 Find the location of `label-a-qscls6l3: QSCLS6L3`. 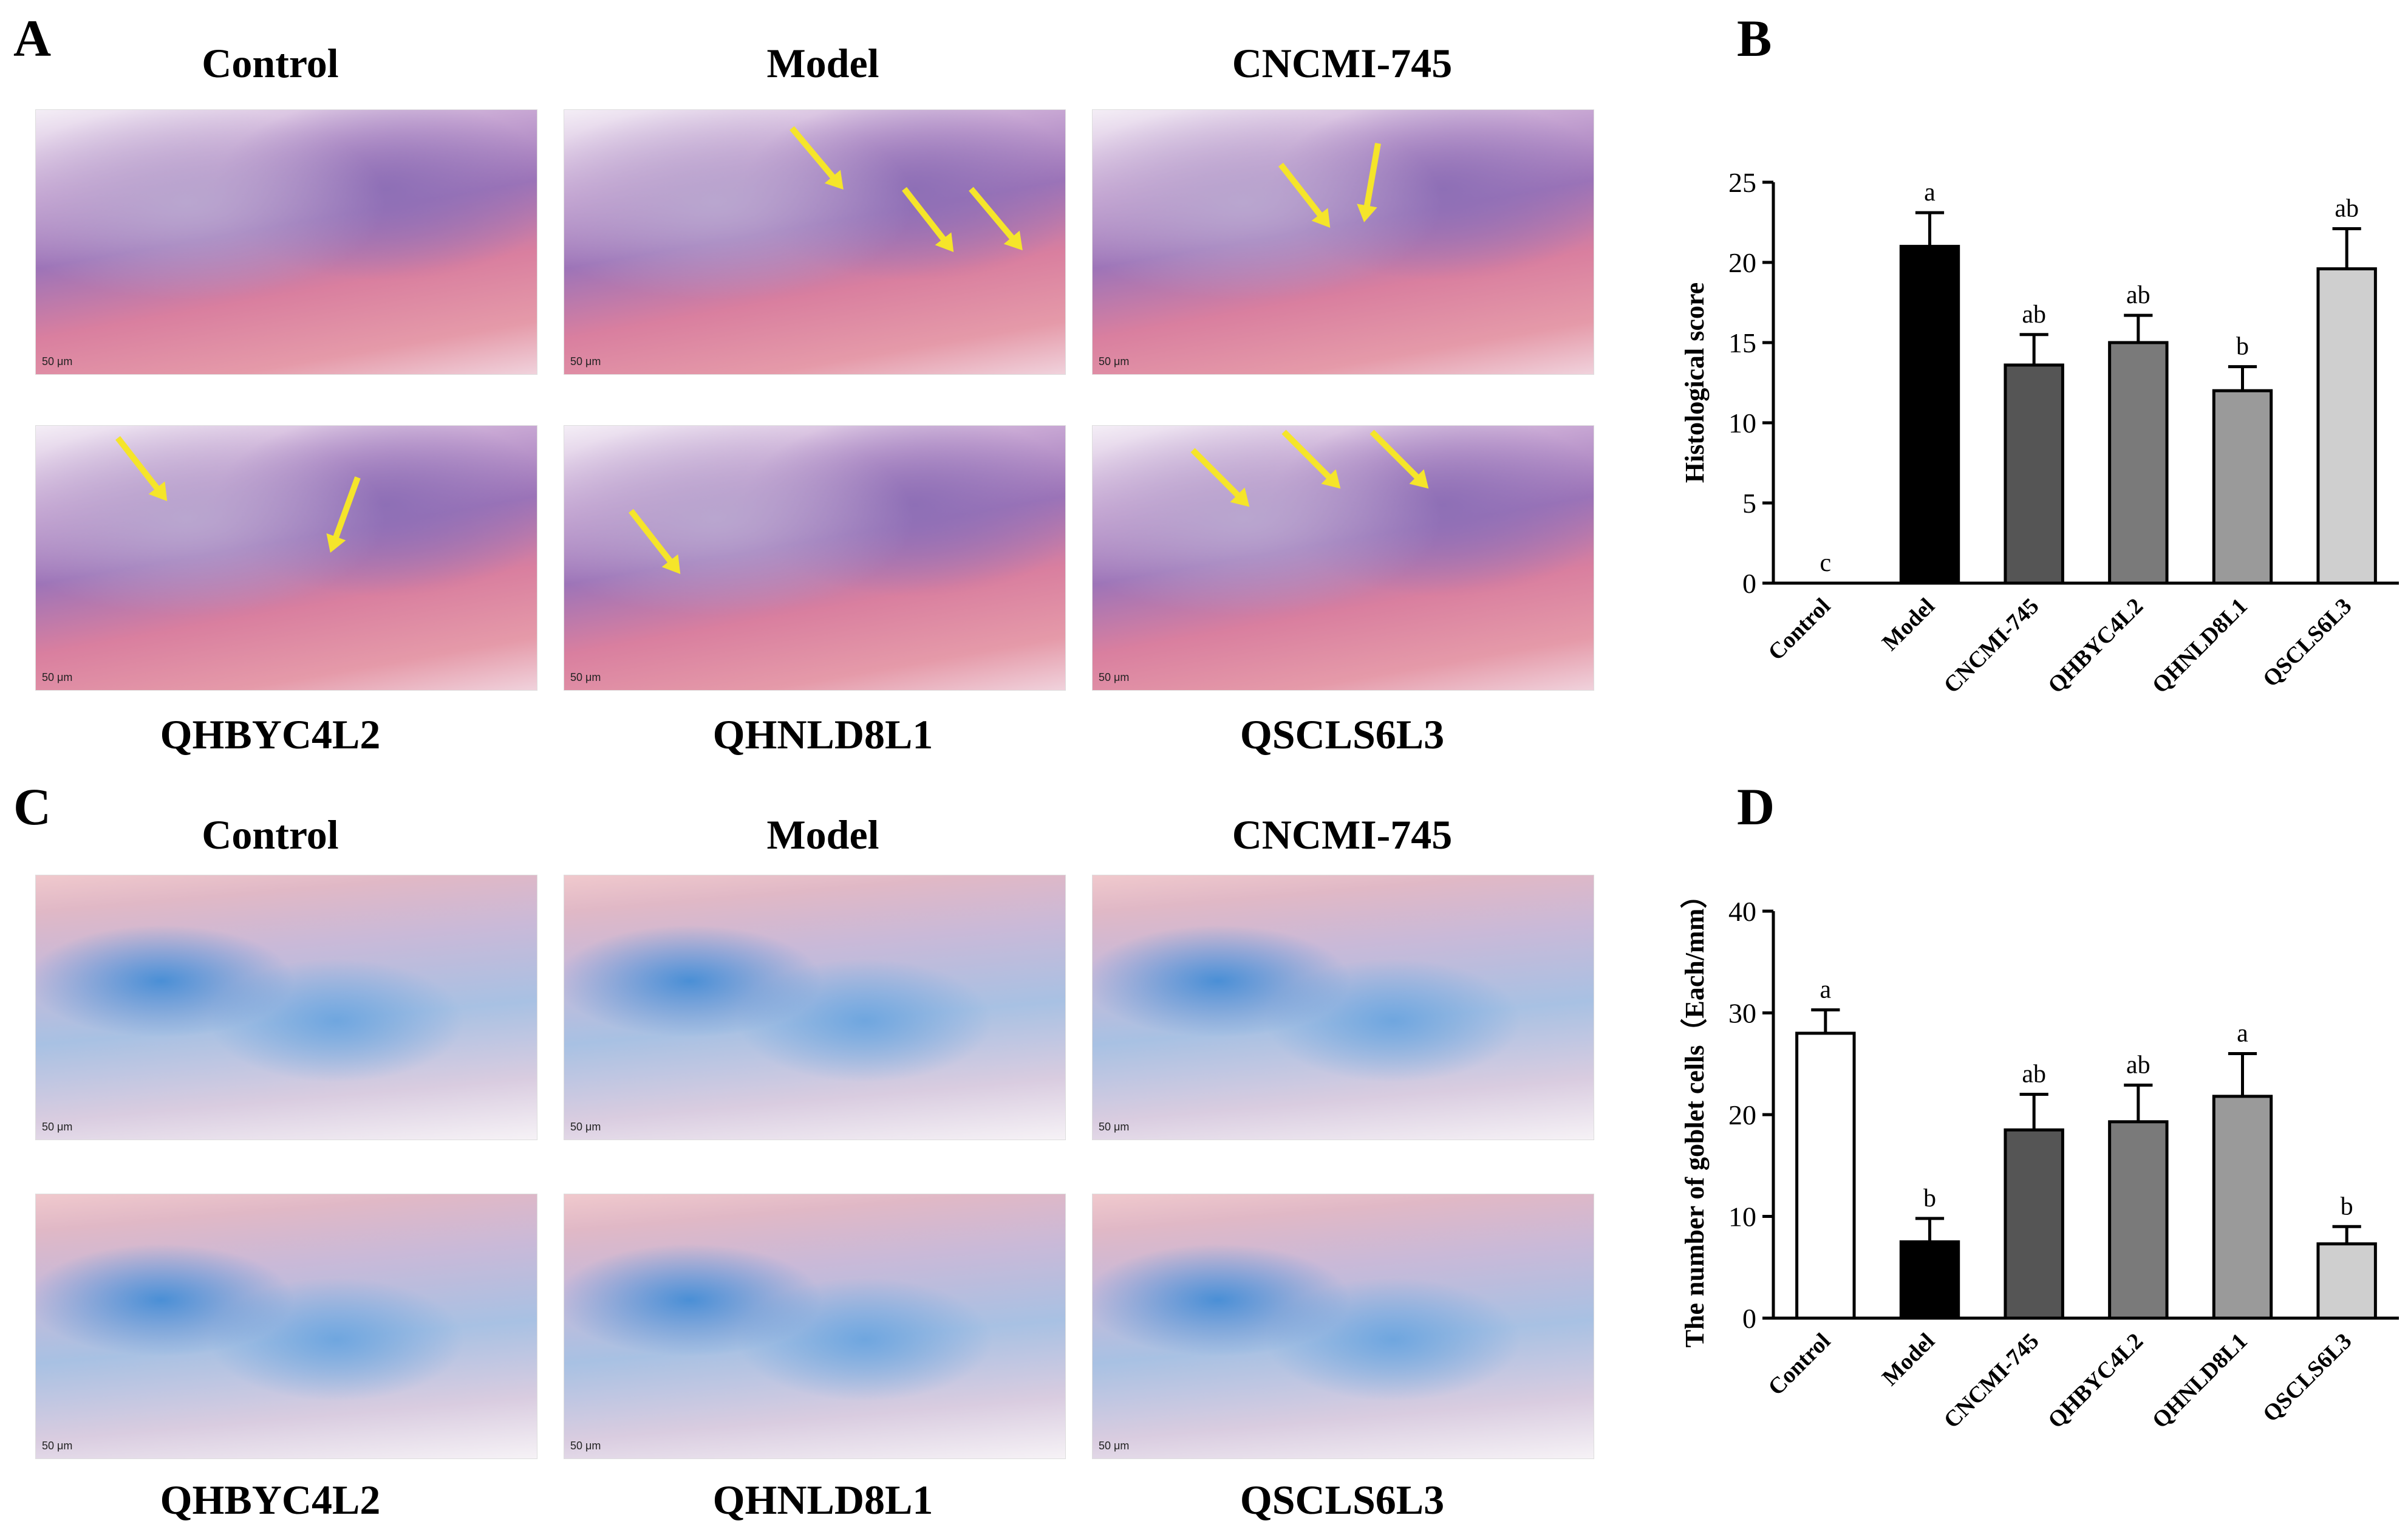

label-a-qscls6l3: QSCLS6L3 is located at coordinates (1342, 734).